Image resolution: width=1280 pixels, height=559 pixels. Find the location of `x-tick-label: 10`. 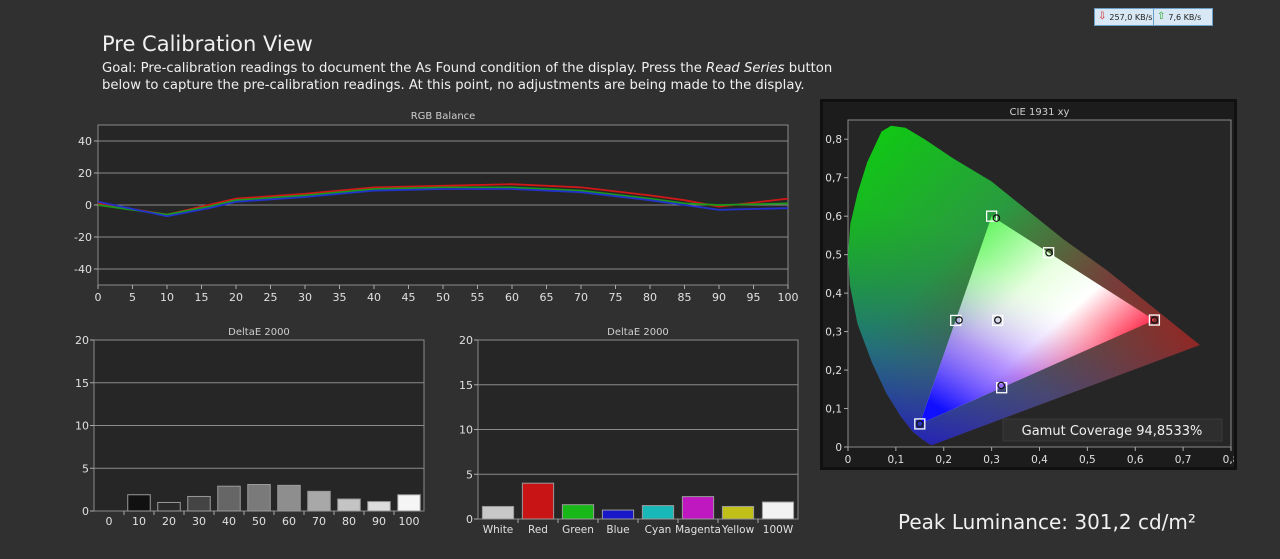

x-tick-label: 10 is located at coordinates (139, 521).